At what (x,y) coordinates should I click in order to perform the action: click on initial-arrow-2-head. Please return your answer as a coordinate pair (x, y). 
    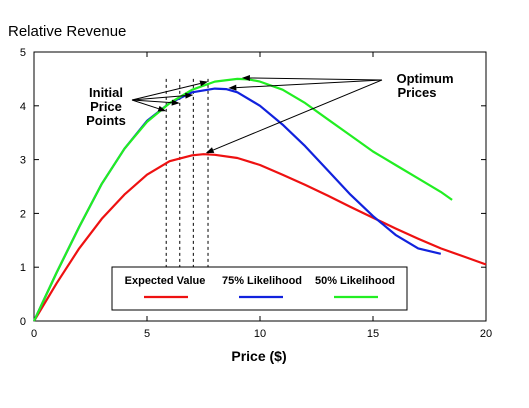
    Looking at the image, I should click on (175, 102).